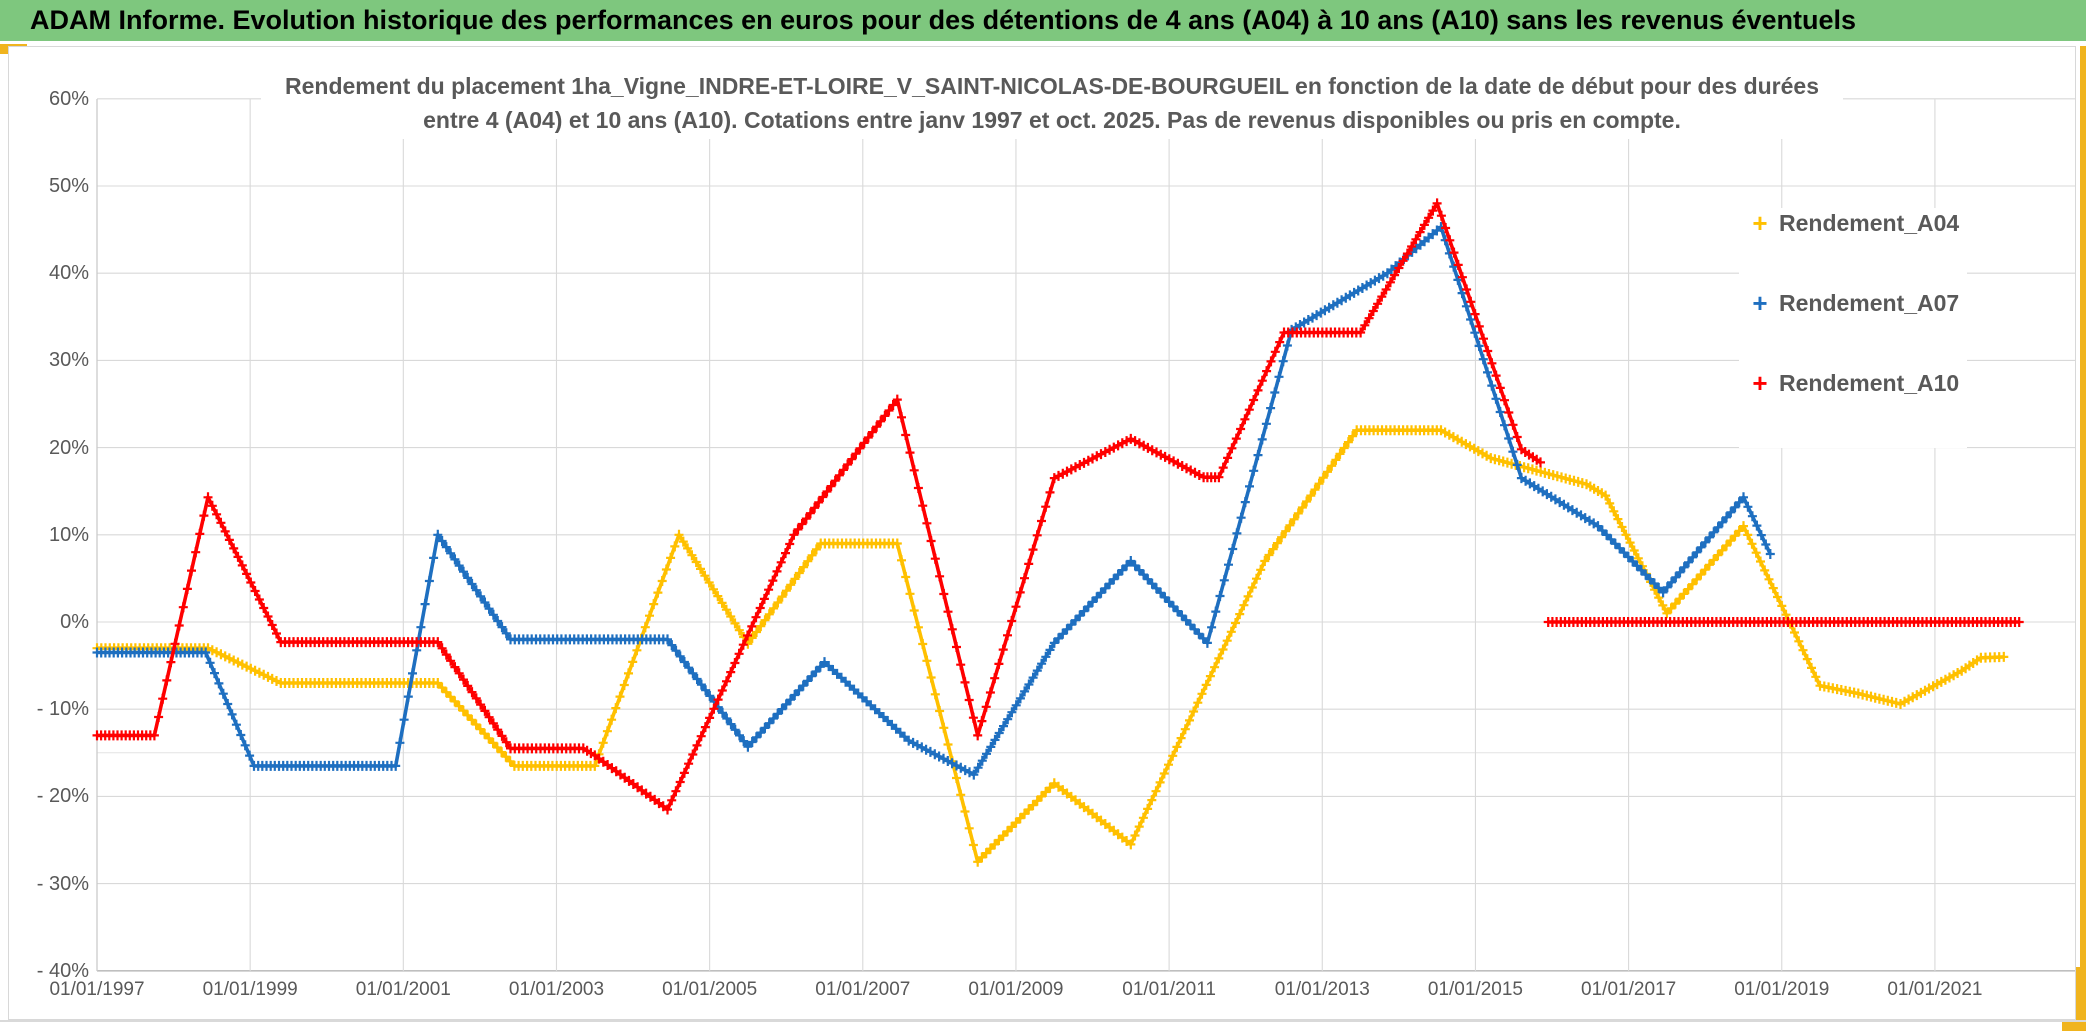 This screenshot has width=2086, height=1032. I want to click on y-tick-label: 60%, so click(68, 98).